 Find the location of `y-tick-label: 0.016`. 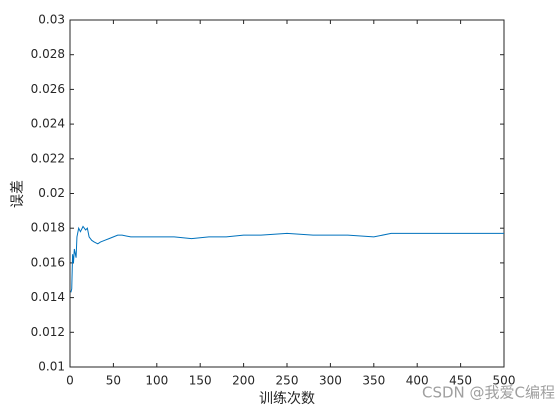

y-tick-label: 0.016 is located at coordinates (48, 262).